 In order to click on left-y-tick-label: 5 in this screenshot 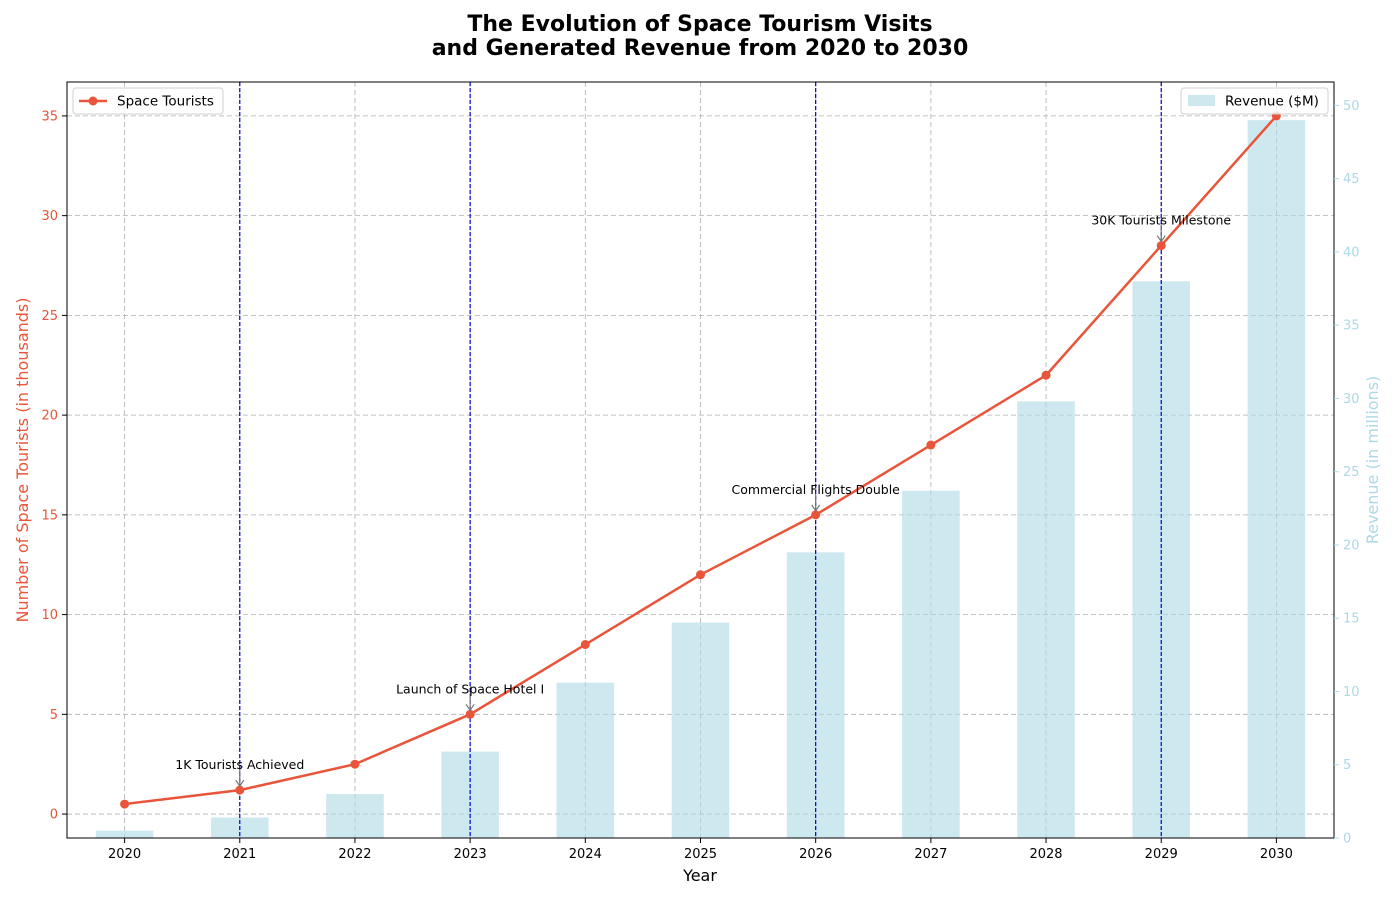, I will do `click(54, 715)`.